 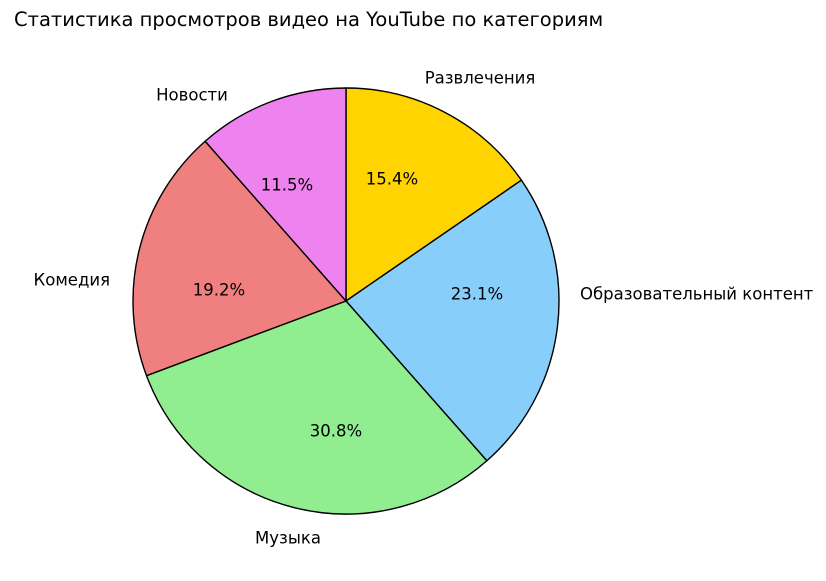 I want to click on pie-slice-percent-label: 15.4%, so click(x=392, y=179).